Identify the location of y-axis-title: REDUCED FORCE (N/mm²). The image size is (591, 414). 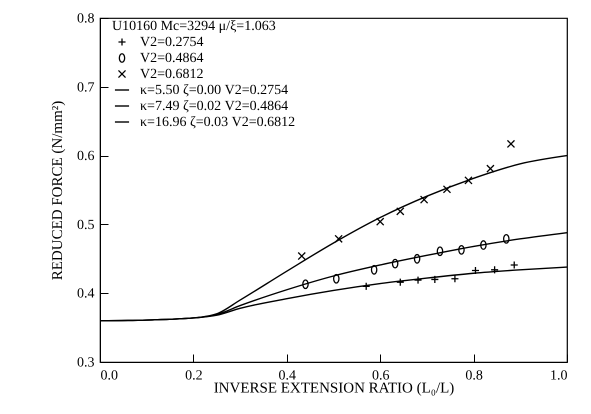
(58, 190).